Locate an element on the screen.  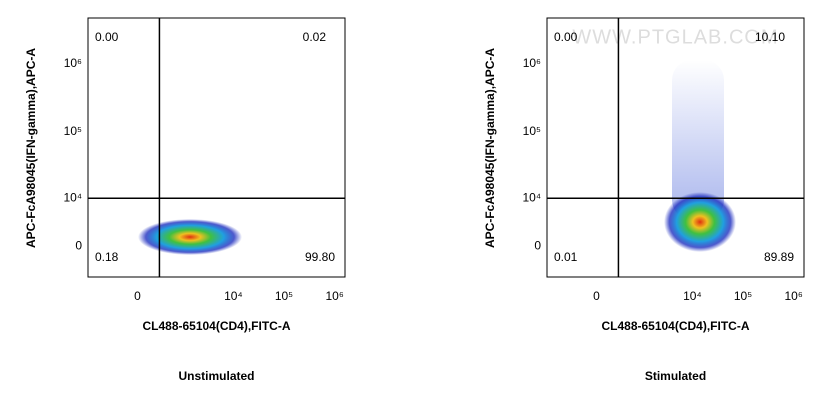
panel-title: Unstimulated is located at coordinates (216, 376).